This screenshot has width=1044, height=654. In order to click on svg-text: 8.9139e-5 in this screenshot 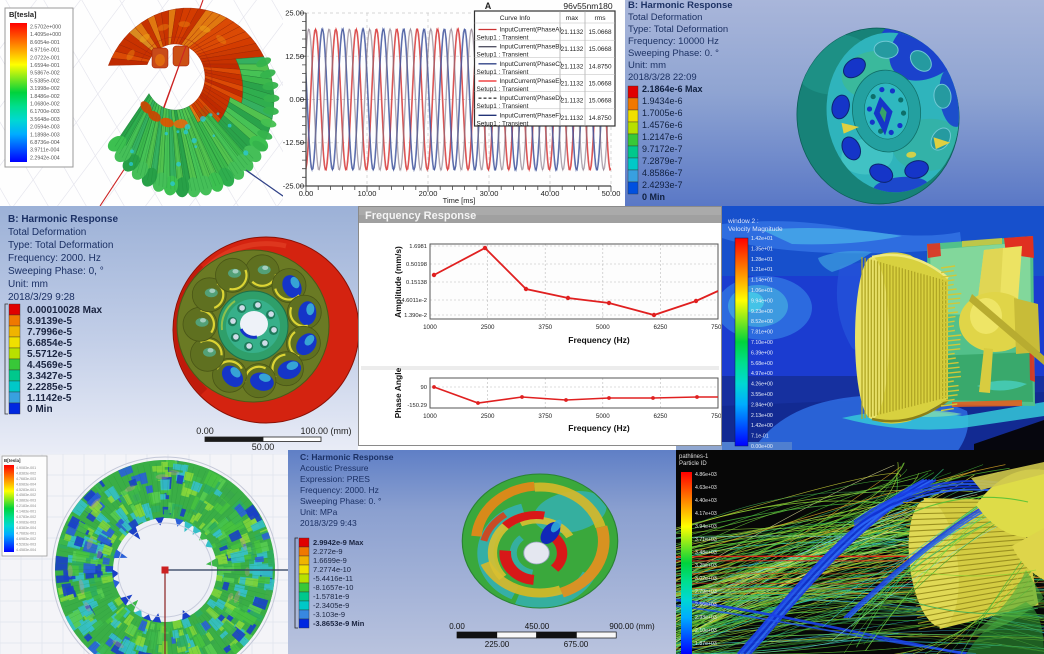, I will do `click(49, 321)`.